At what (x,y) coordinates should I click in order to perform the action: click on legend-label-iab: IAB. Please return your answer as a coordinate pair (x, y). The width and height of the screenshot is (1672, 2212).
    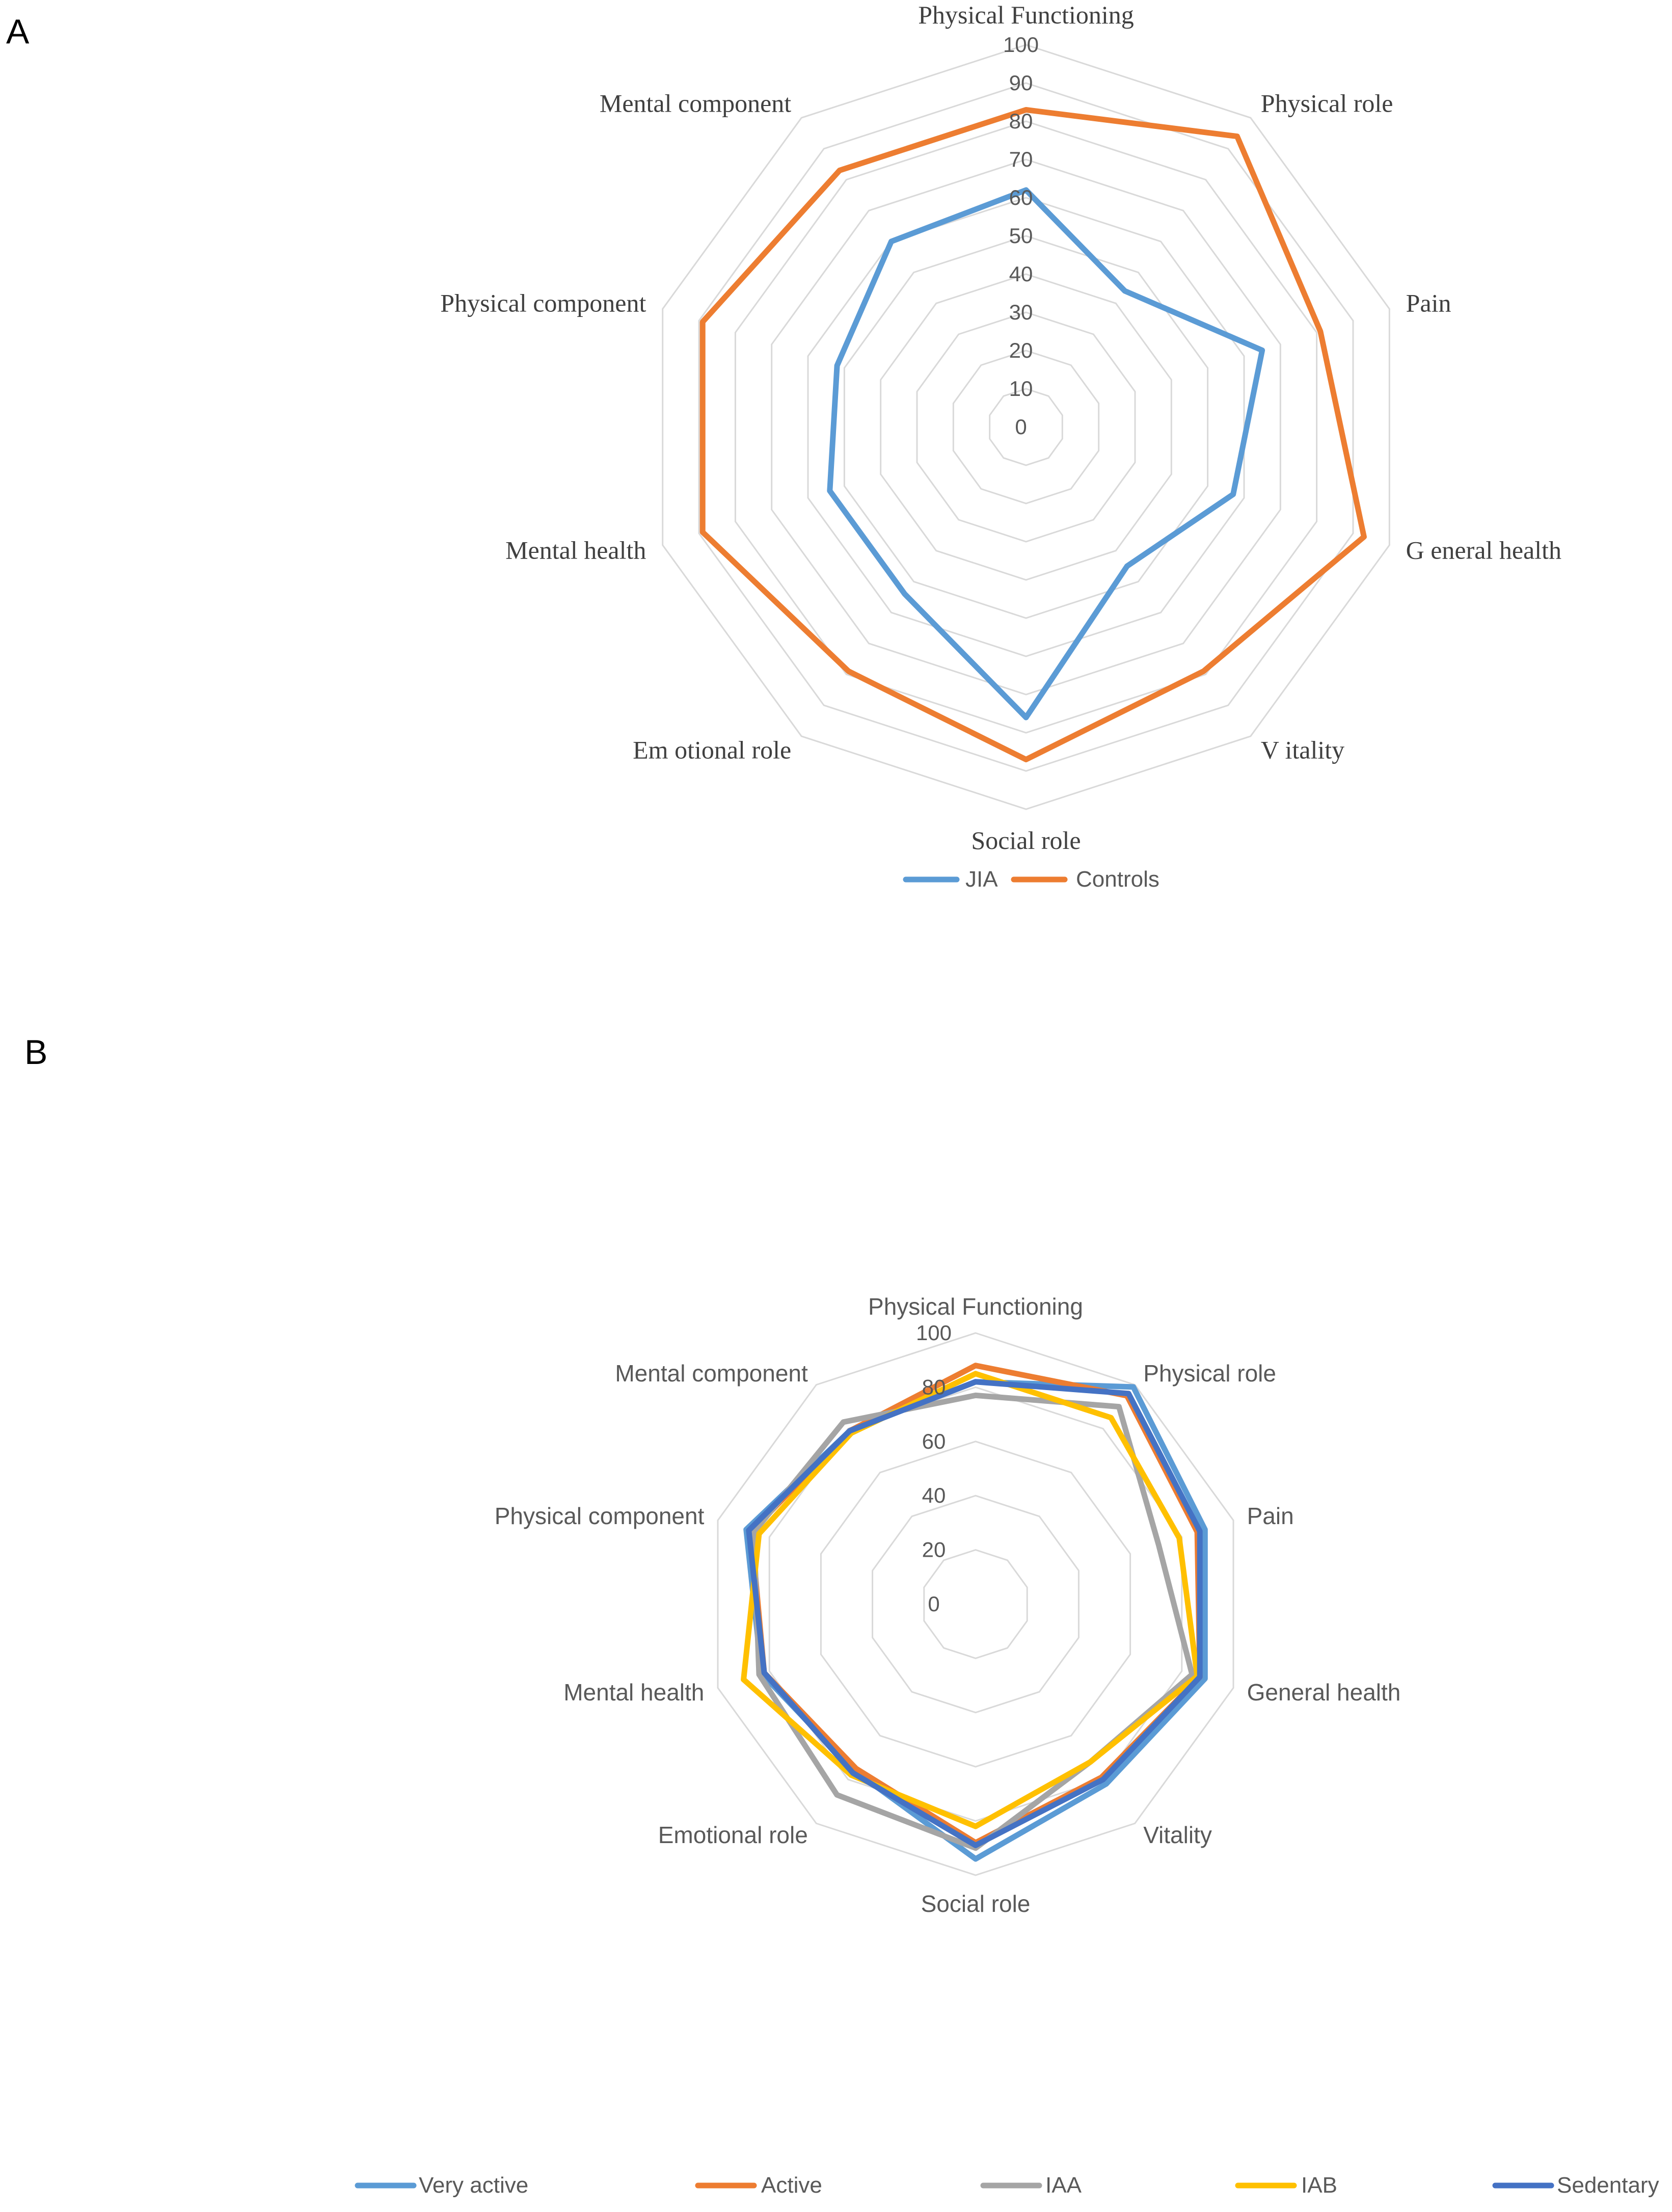
    Looking at the image, I should click on (1319, 2185).